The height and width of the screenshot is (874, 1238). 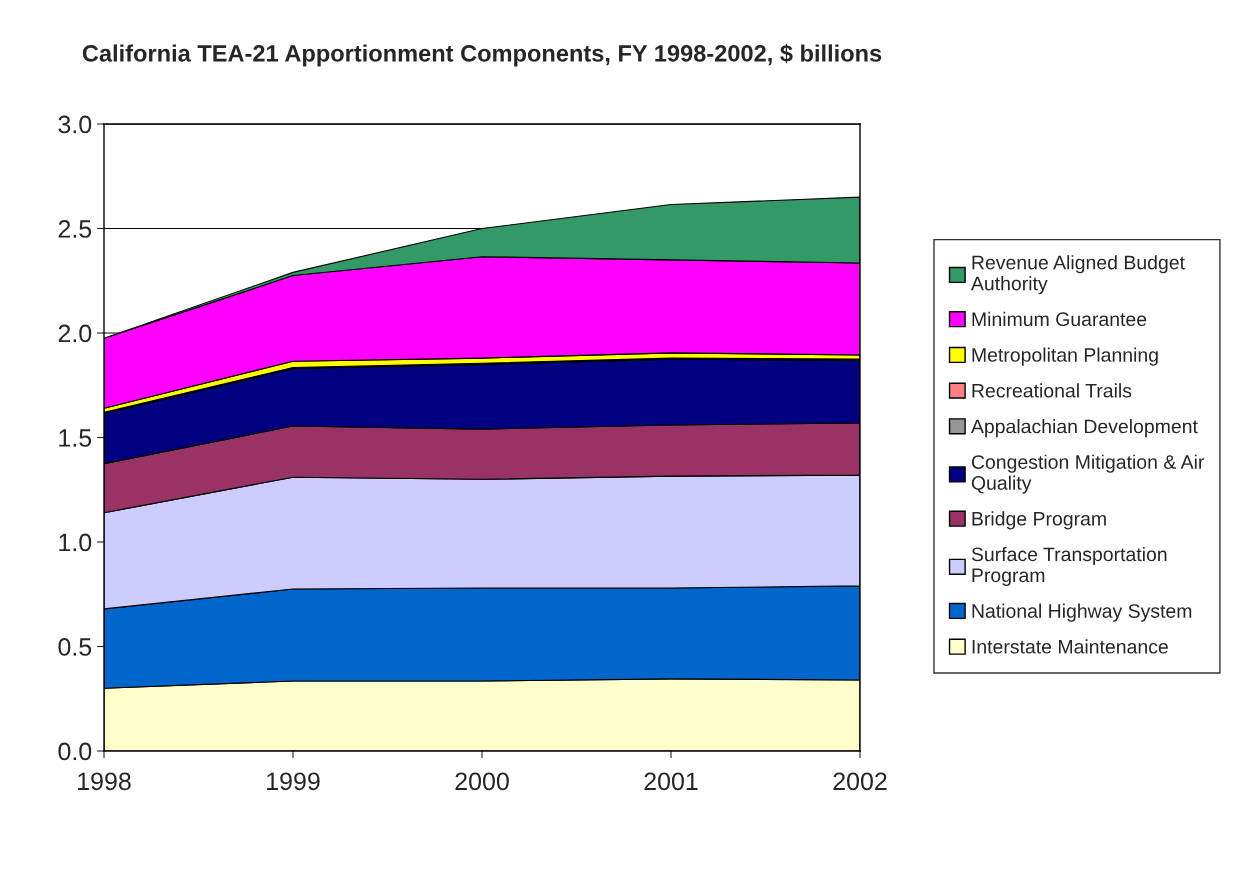 What do you see at coordinates (75, 542) in the screenshot?
I see `y-tick-label: 1.0` at bounding box center [75, 542].